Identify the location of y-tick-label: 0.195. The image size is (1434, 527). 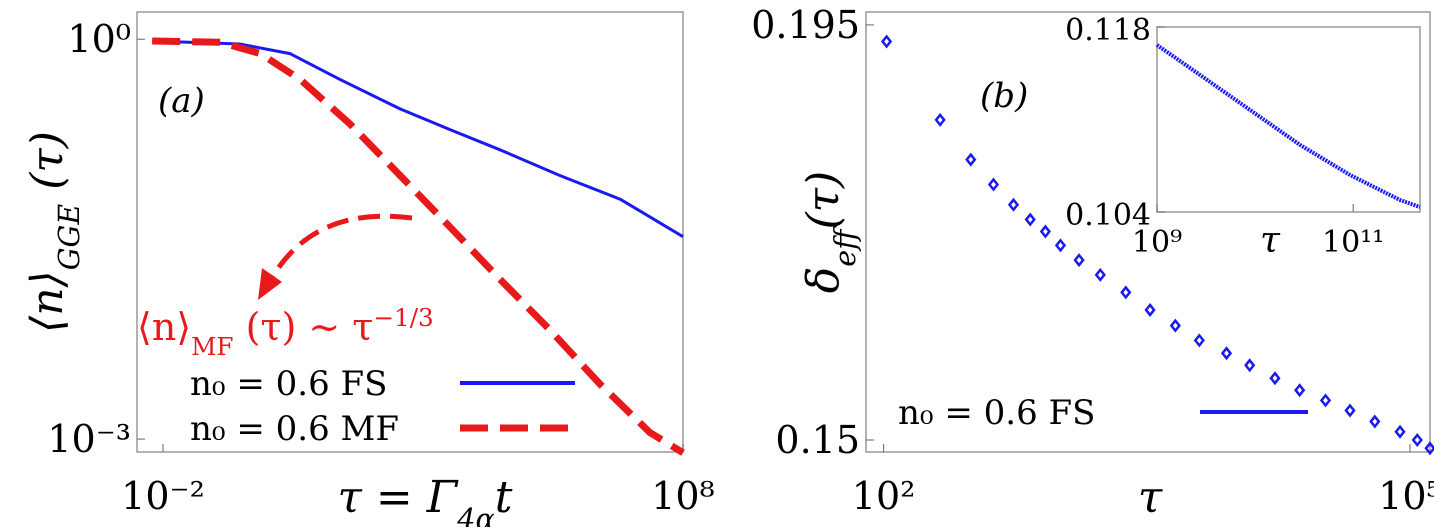
(805, 25).